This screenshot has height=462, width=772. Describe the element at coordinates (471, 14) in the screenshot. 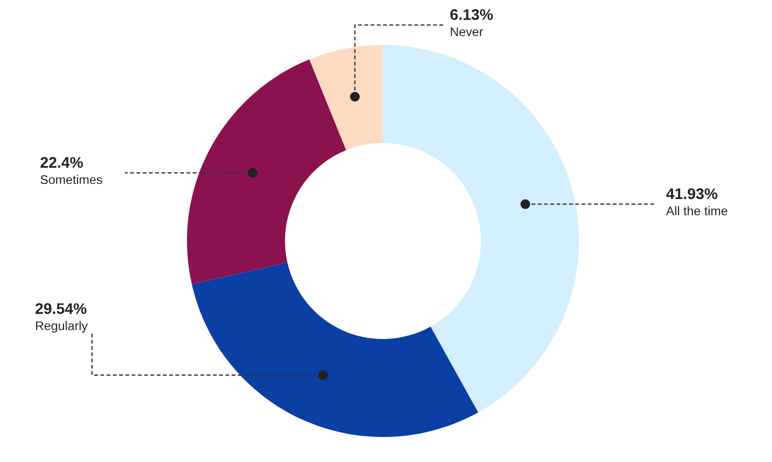

I see `data-label: 6.13%` at that location.